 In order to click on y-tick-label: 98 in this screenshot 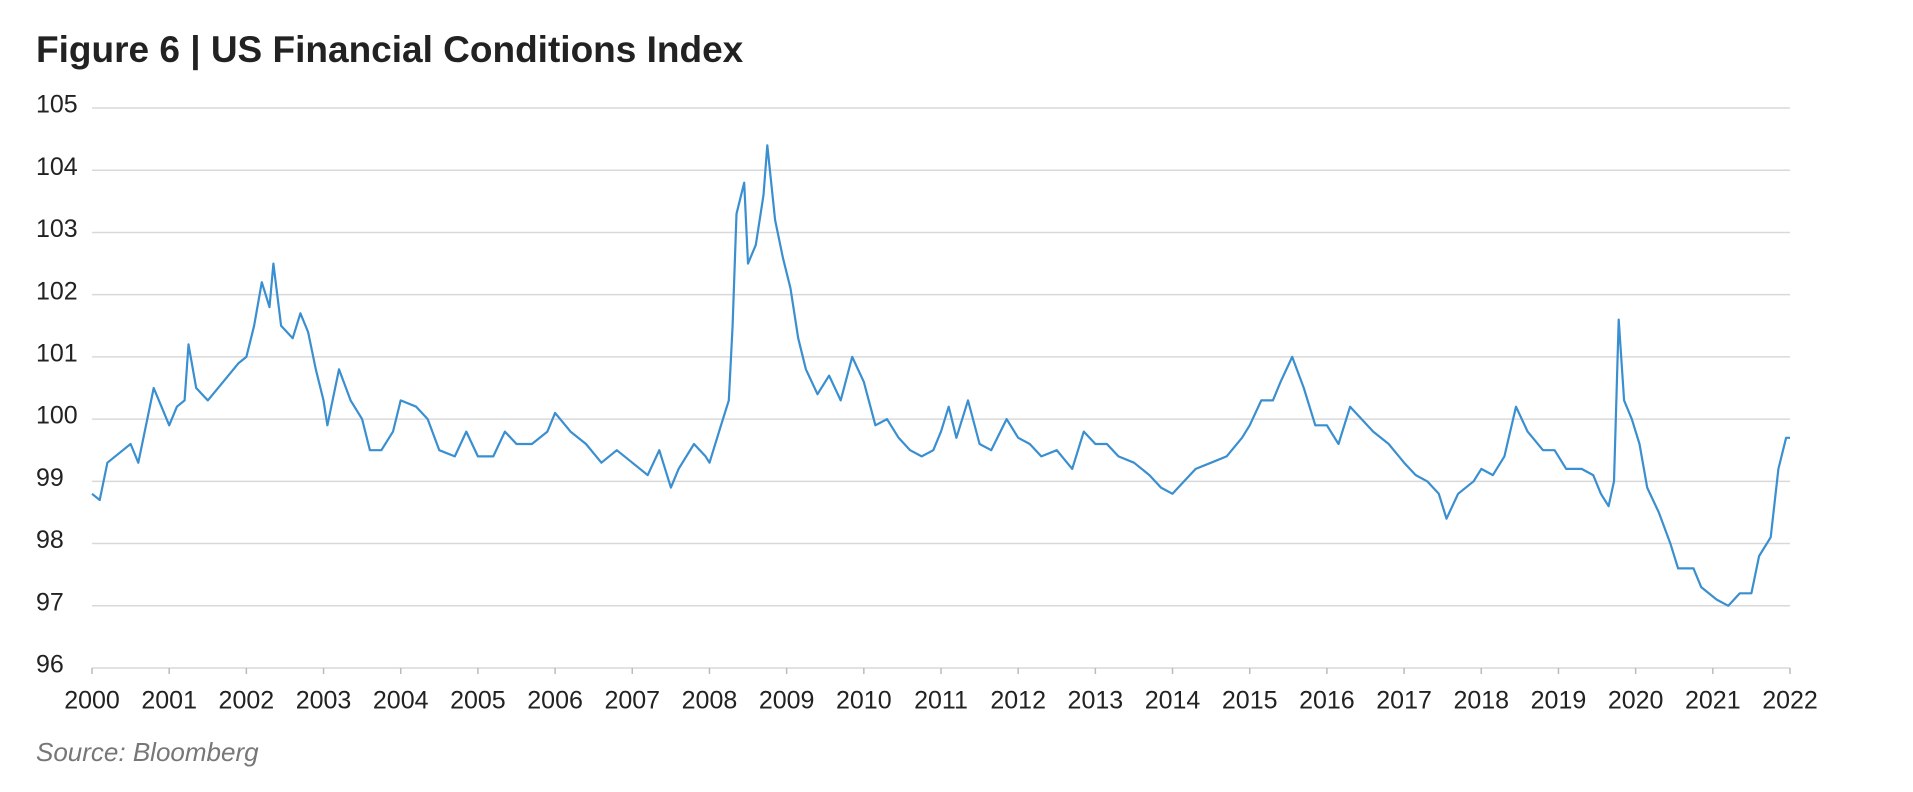, I will do `click(50, 540)`.